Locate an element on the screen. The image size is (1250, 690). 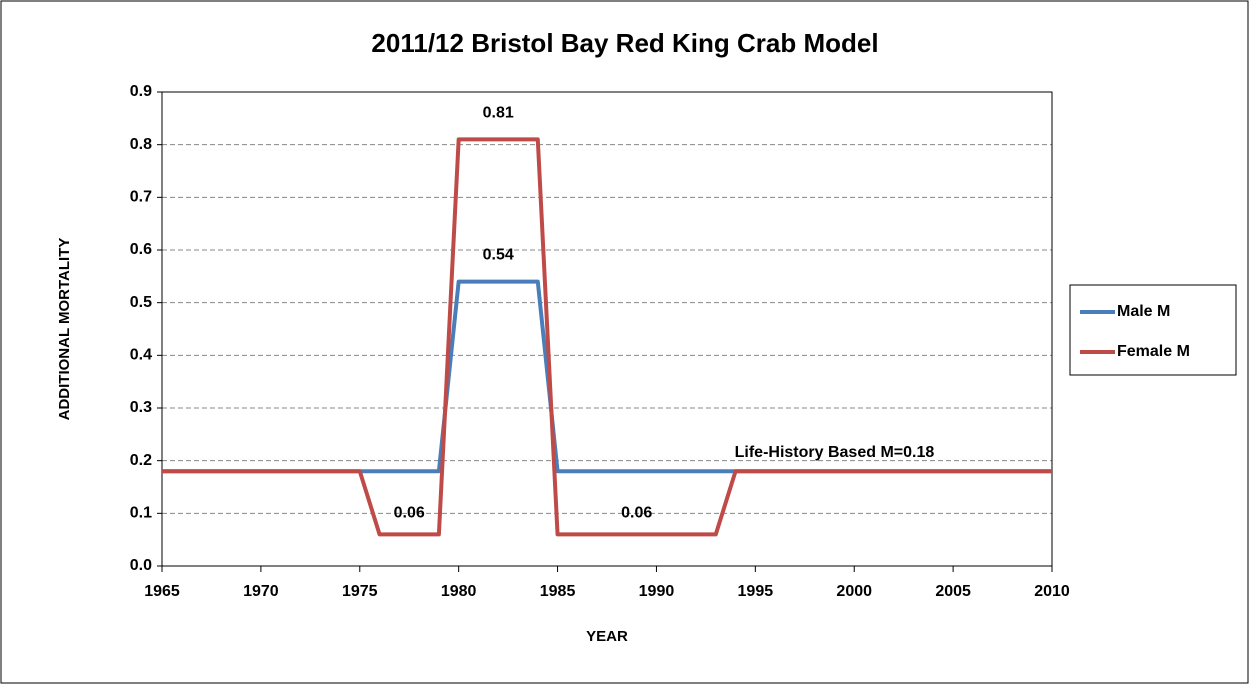
y-tick-label: 0.3 is located at coordinates (141, 407).